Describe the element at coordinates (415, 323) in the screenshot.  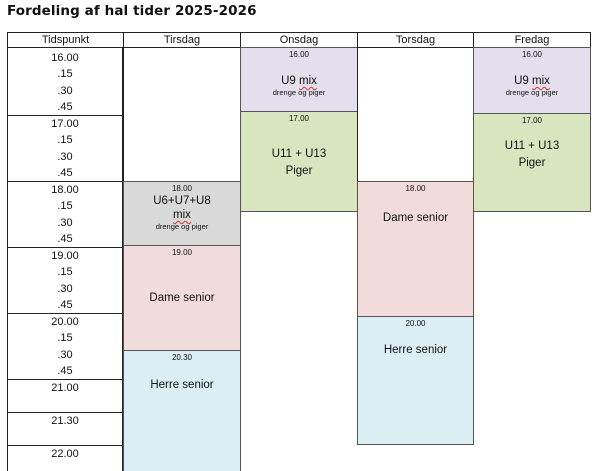
I see `block-start-time: 20.00` at that location.